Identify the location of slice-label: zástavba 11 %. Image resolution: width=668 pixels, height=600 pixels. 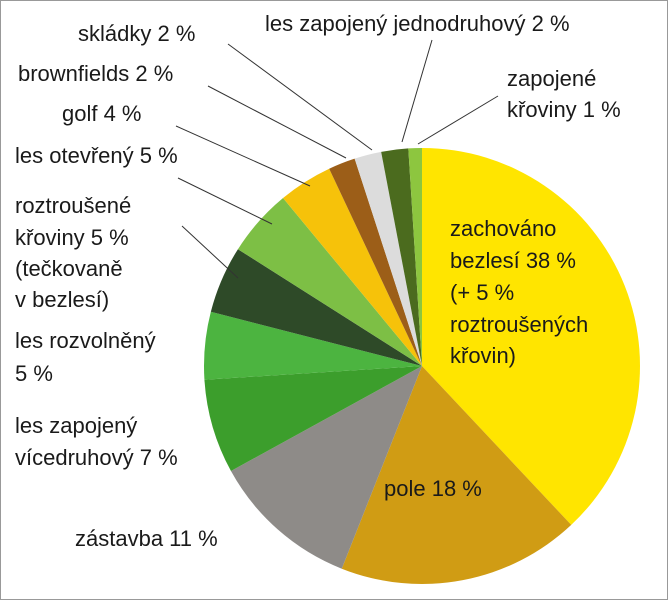
(146, 538).